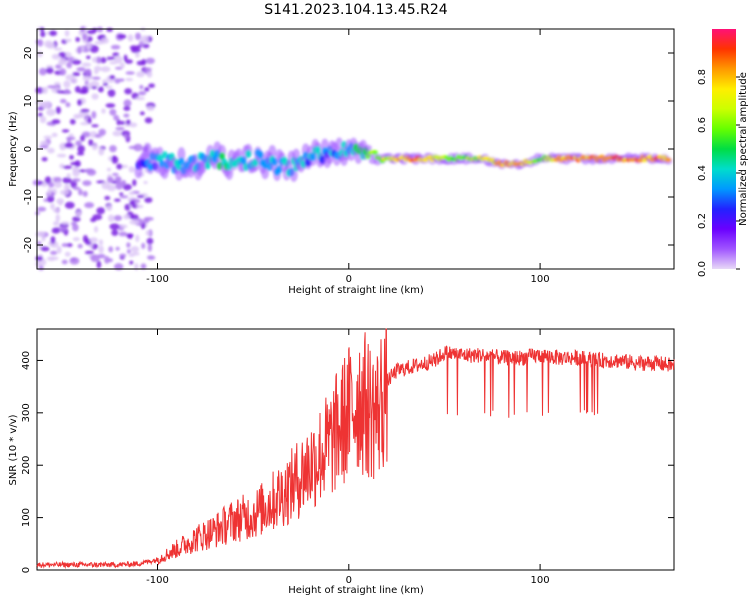 The width and height of the screenshot is (750, 600). I want to click on chart-title: S141.2023.104.13.45.R24, so click(355, 10).